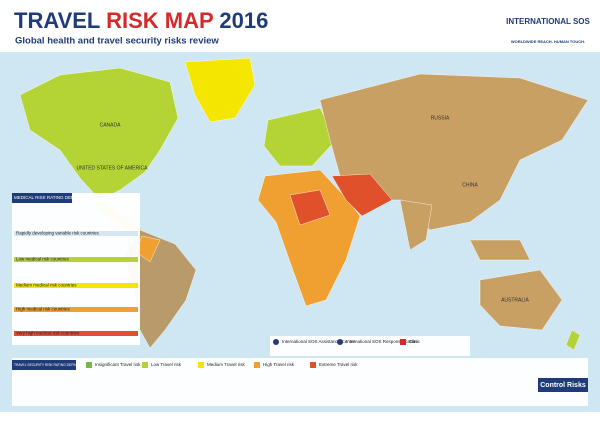 This screenshot has width=600, height=424. What do you see at coordinates (500, 250) in the screenshot?
I see `southeast-asia` at bounding box center [500, 250].